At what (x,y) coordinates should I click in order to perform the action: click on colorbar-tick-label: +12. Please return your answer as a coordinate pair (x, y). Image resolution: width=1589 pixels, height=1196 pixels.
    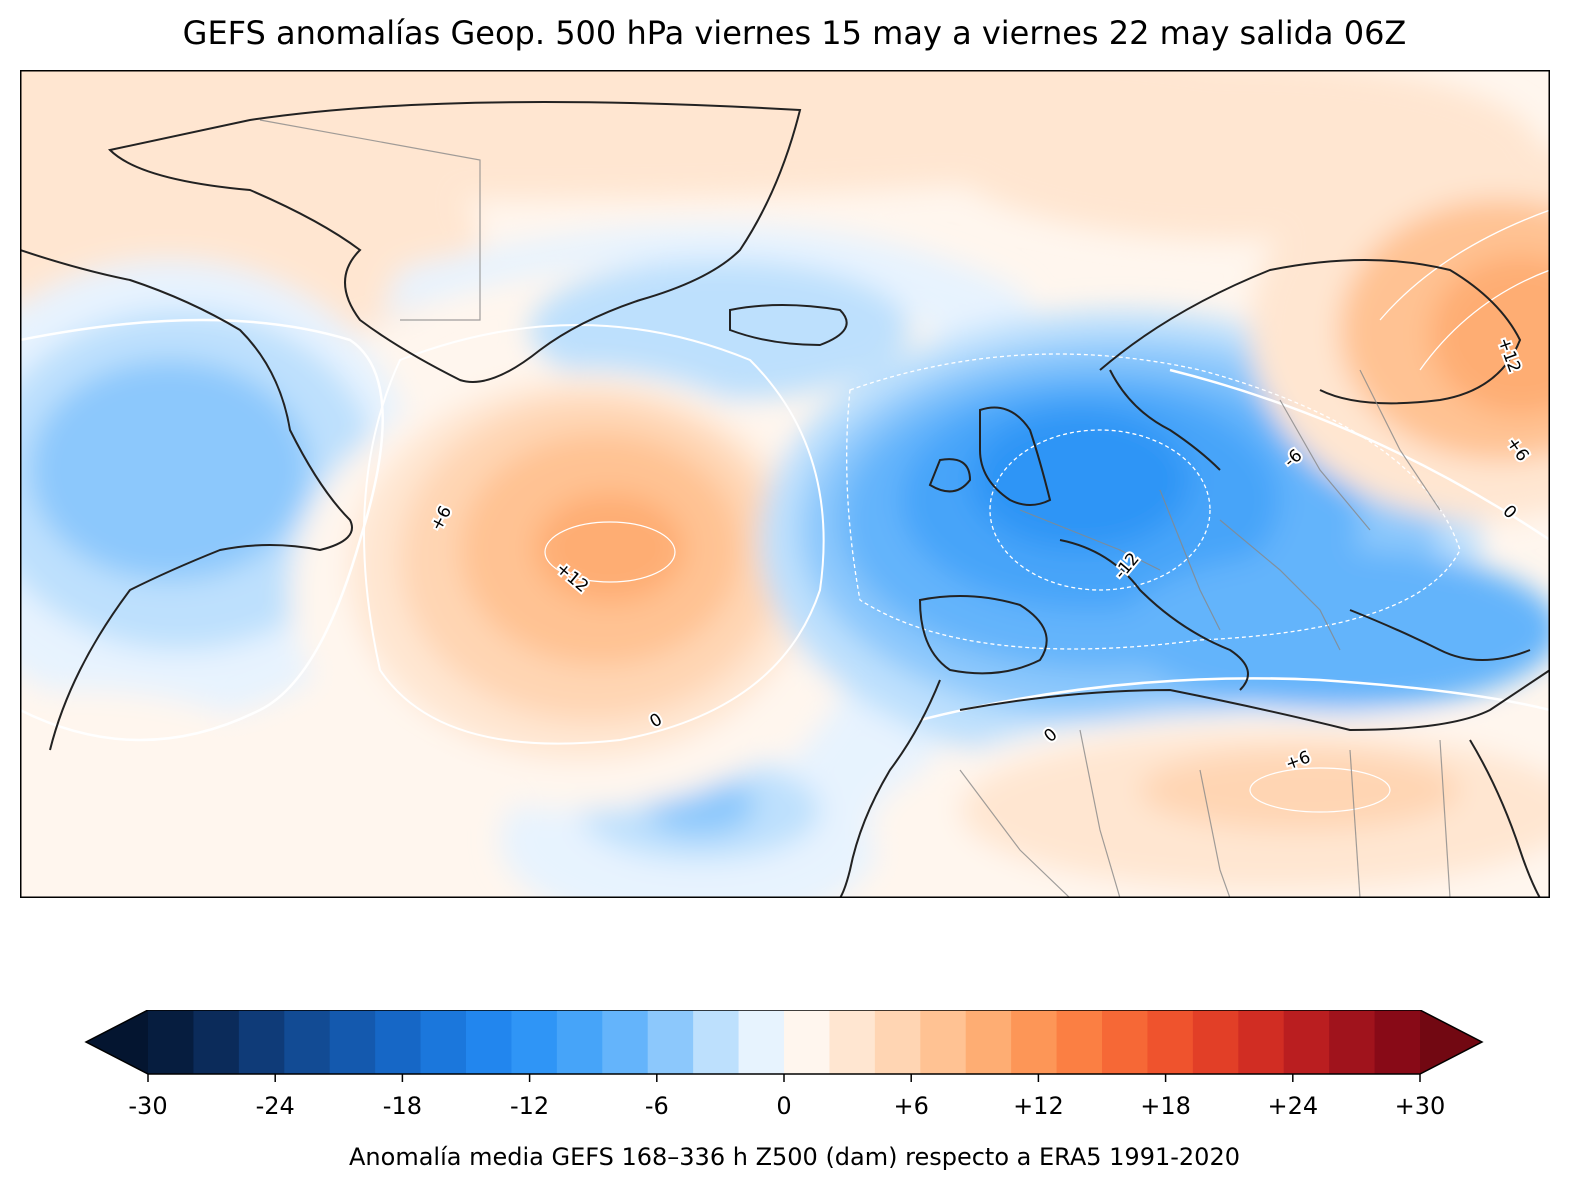
    Looking at the image, I should click on (1038, 1106).